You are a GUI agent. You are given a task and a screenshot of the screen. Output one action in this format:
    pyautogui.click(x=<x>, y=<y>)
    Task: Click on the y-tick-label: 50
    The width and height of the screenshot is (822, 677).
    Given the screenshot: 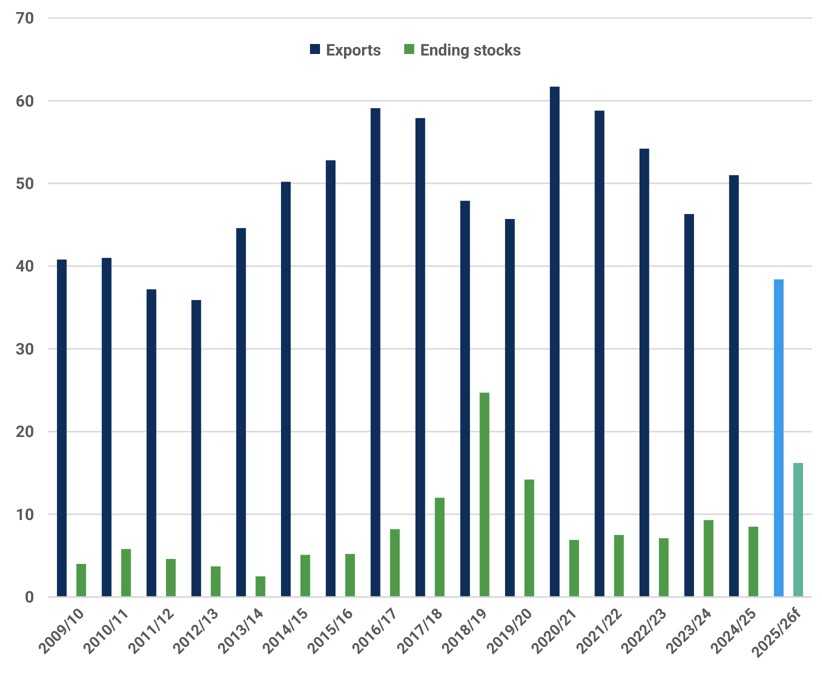 What is the action you would take?
    pyautogui.click(x=25, y=184)
    